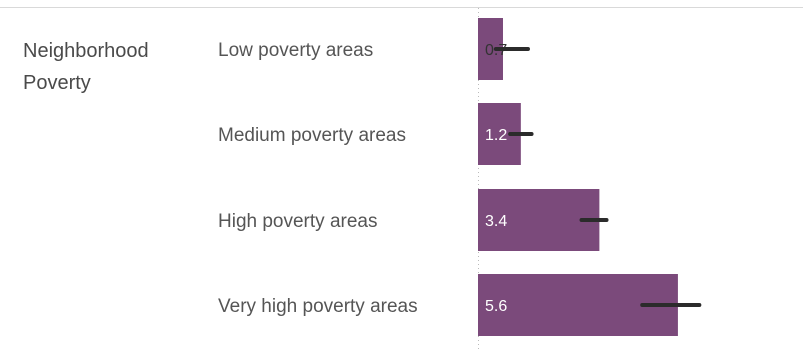 This screenshot has height=349, width=803. What do you see at coordinates (496, 221) in the screenshot?
I see `data-label: 3.4` at bounding box center [496, 221].